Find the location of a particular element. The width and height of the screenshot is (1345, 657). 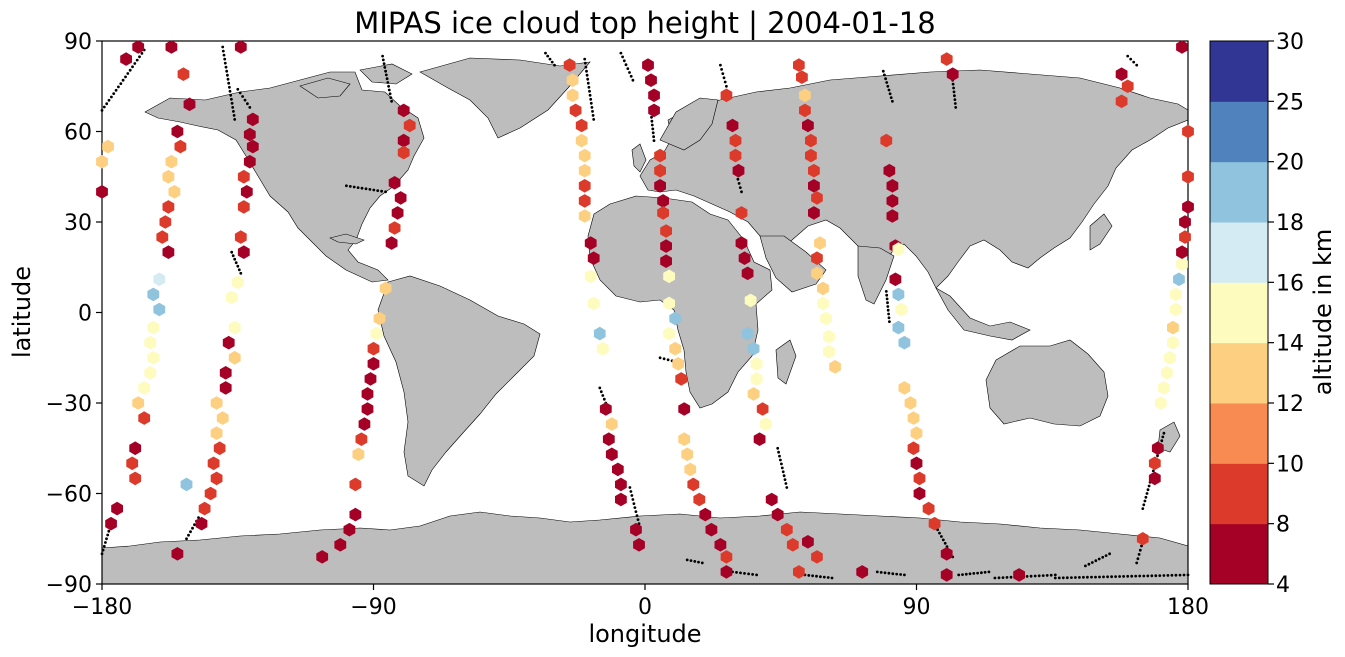

colorbar-tick-label: 30 is located at coordinates (1290, 42).